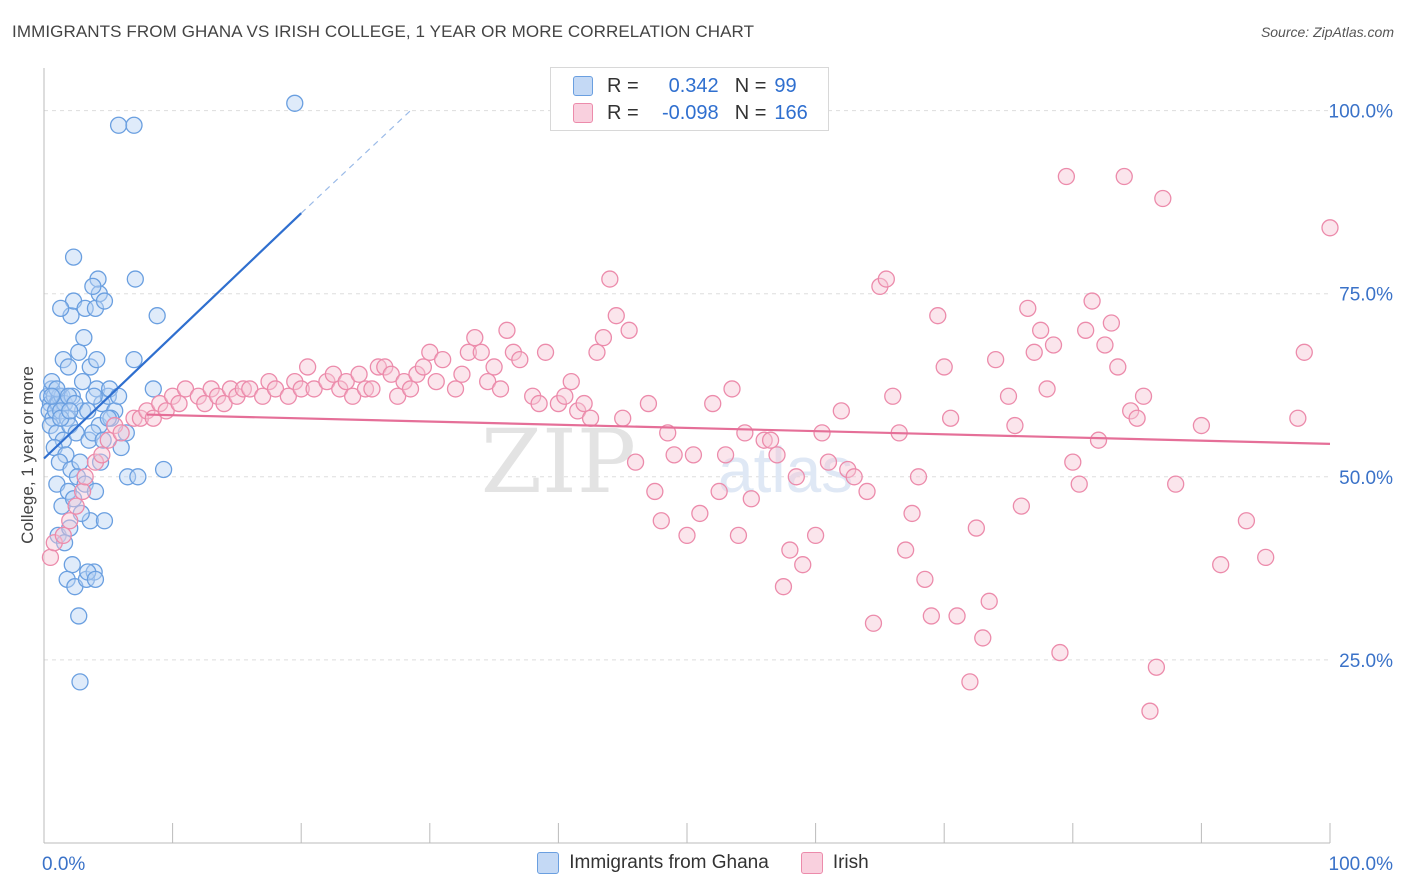 The width and height of the screenshot is (1406, 892). I want to click on legend-item-ghana: Immigrants from Ghana, so click(653, 863).